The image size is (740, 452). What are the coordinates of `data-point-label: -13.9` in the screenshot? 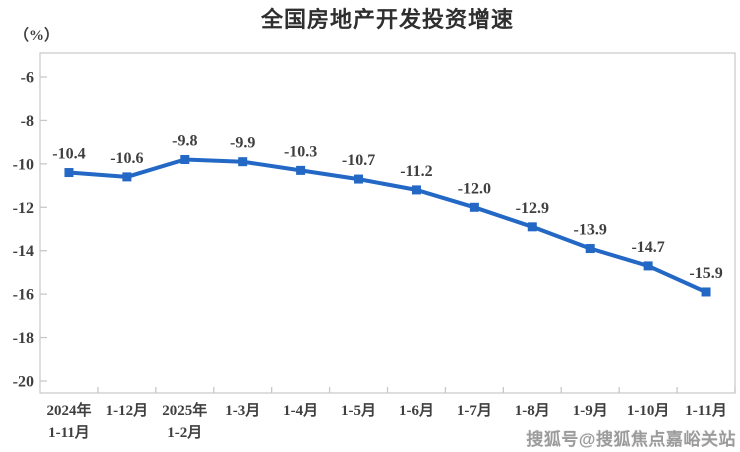 It's located at (590, 230).